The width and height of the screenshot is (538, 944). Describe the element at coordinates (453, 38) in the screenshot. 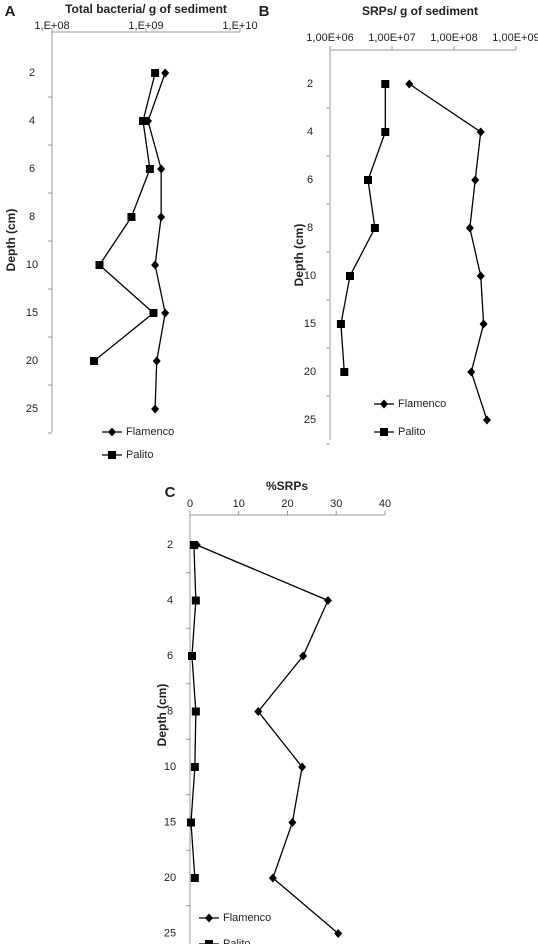

I see `x-tick-label: 1,00E+08` at that location.